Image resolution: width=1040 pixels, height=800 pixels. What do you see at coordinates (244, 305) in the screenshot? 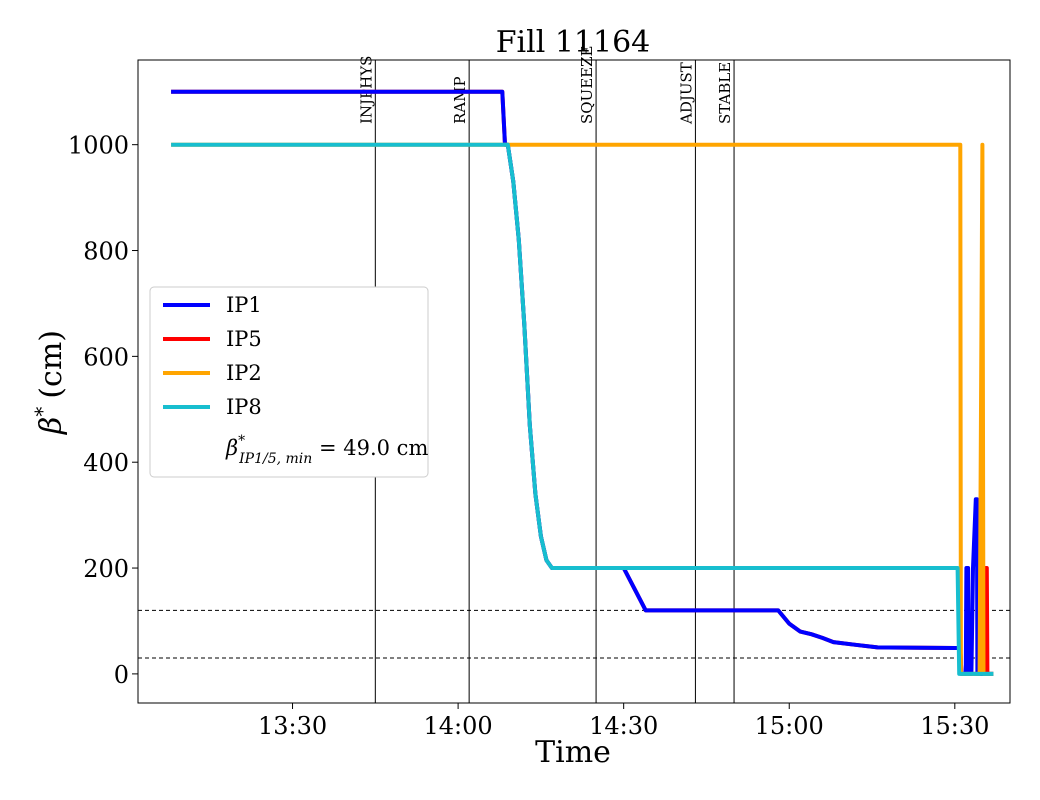
I see `legend-label-ip1: IP1` at bounding box center [244, 305].